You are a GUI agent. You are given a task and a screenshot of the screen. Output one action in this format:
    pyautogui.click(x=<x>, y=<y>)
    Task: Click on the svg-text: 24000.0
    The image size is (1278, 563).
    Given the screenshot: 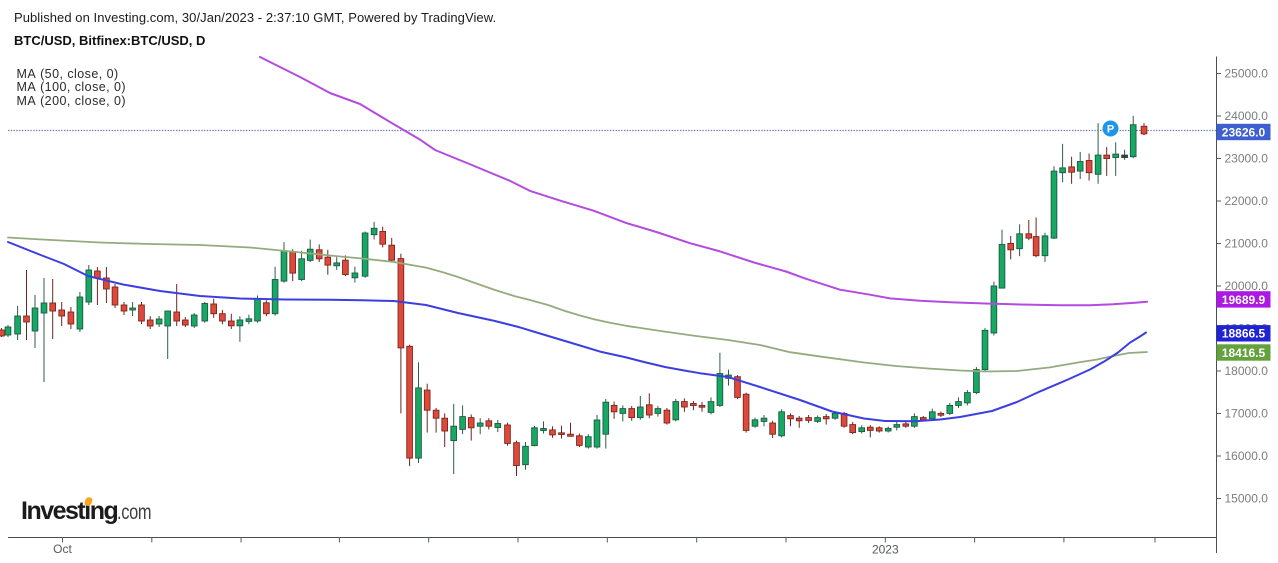 What is the action you would take?
    pyautogui.click(x=1247, y=116)
    